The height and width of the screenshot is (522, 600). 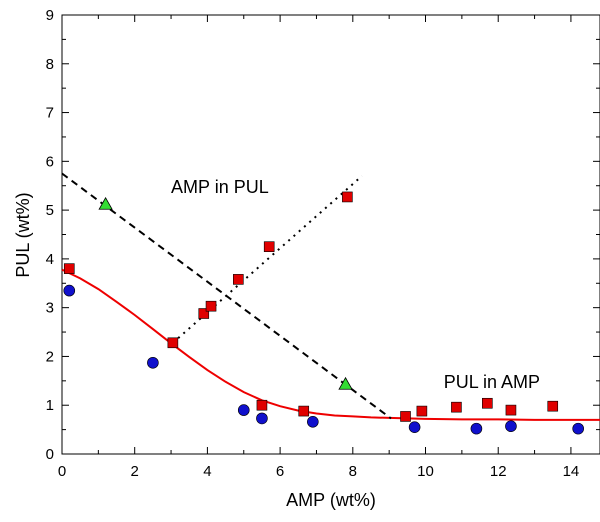 I want to click on x-tick-label: 6, so click(x=280, y=471).